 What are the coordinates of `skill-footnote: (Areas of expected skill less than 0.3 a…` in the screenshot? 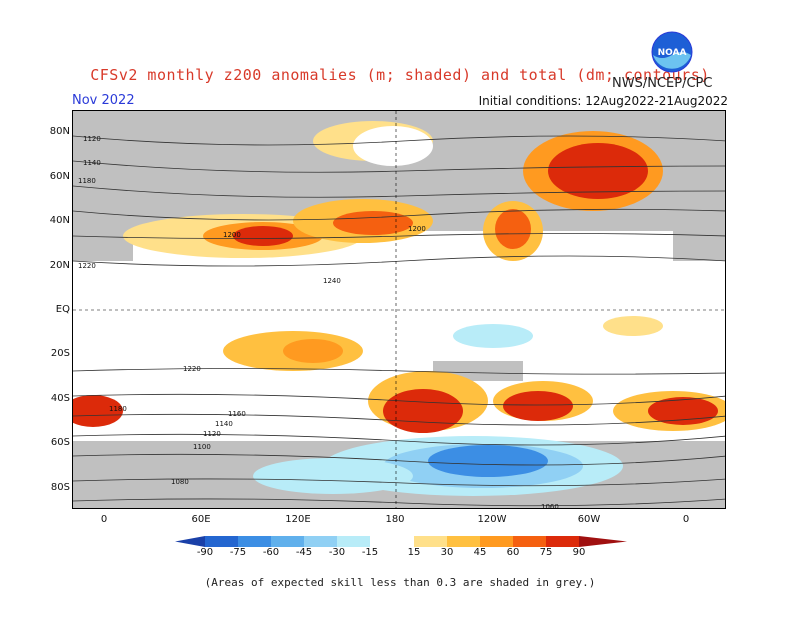 It's located at (400, 582).